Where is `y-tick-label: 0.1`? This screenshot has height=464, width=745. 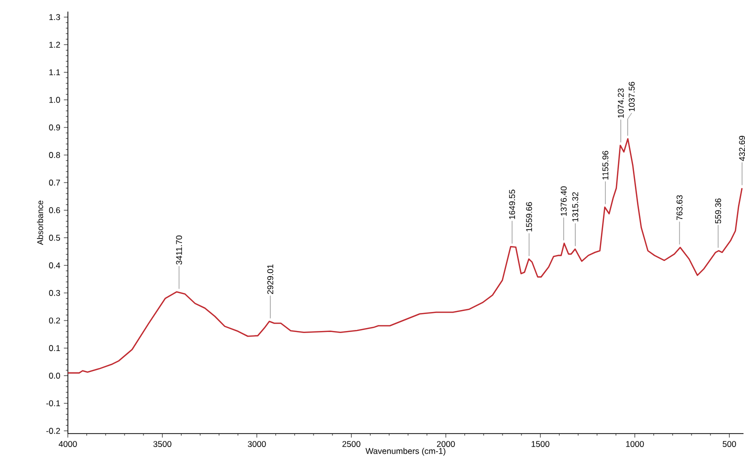 y-tick-label: 0.1 is located at coordinates (54, 348).